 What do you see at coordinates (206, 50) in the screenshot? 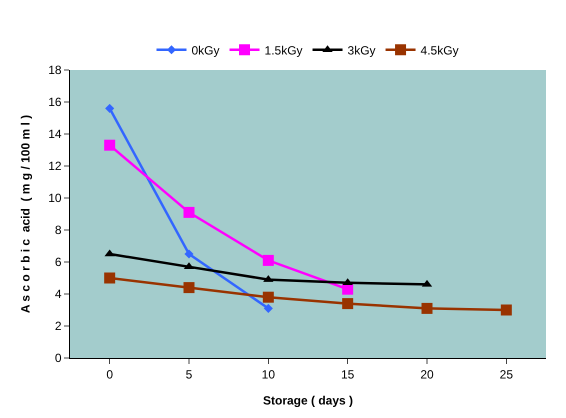
I see `legend-label: 0kGy` at bounding box center [206, 50].